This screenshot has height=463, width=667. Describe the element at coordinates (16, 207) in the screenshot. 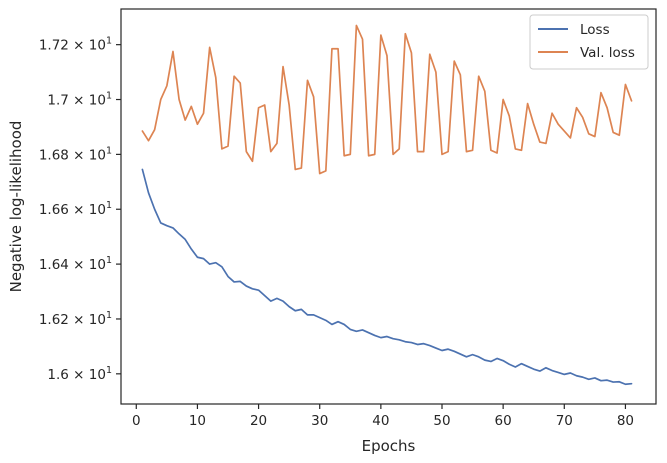

I see `y-axis-title: Negative log-likelihood` at that location.